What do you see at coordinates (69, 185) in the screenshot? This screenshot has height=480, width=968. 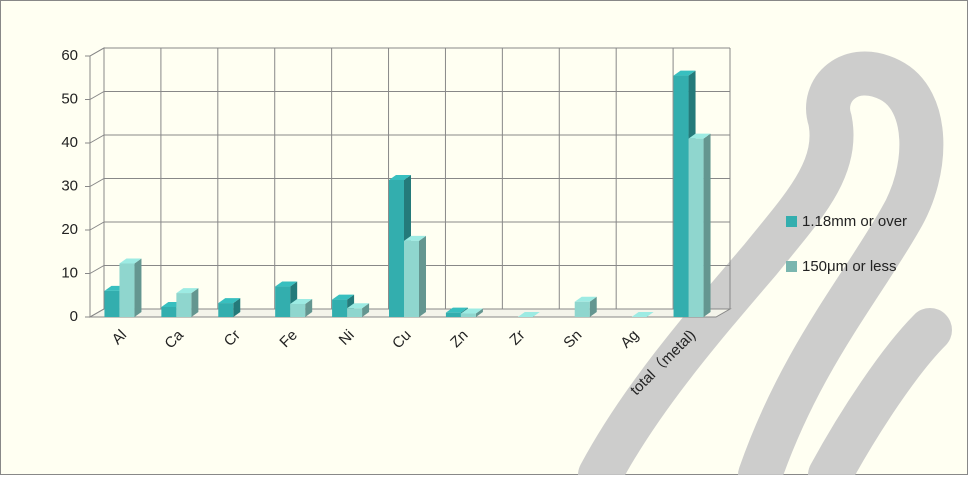 I see `y-tick-label: 30` at bounding box center [69, 185].